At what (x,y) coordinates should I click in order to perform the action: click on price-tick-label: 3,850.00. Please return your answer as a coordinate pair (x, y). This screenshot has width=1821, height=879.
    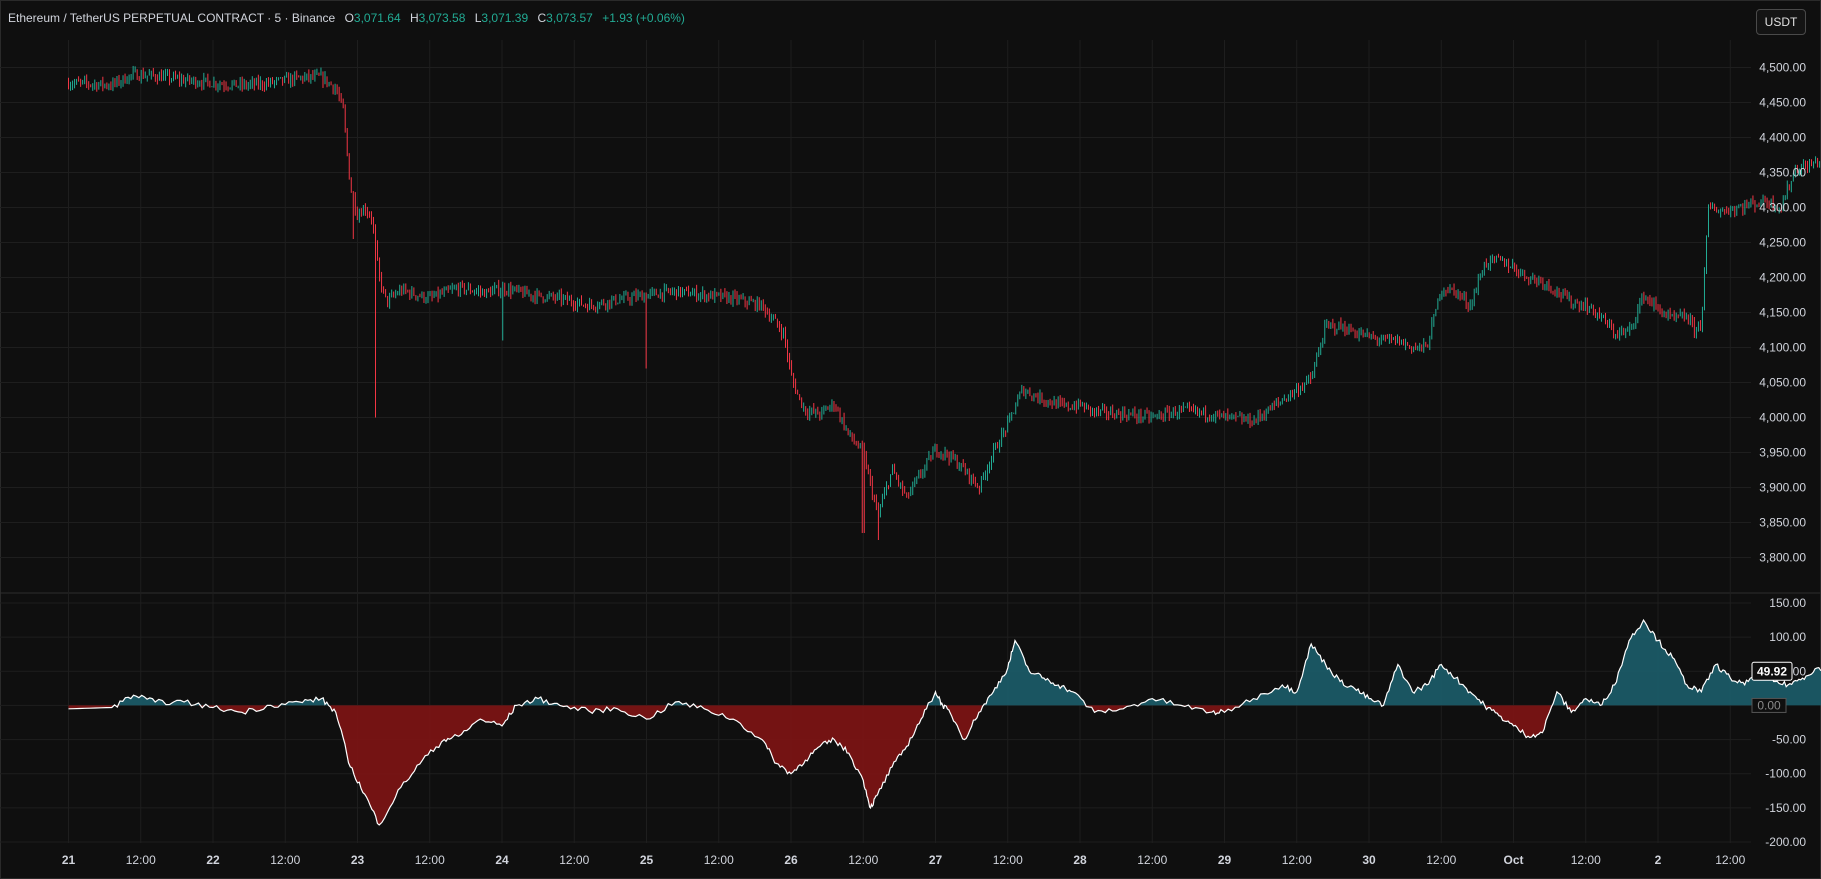
    Looking at the image, I should click on (1782, 523).